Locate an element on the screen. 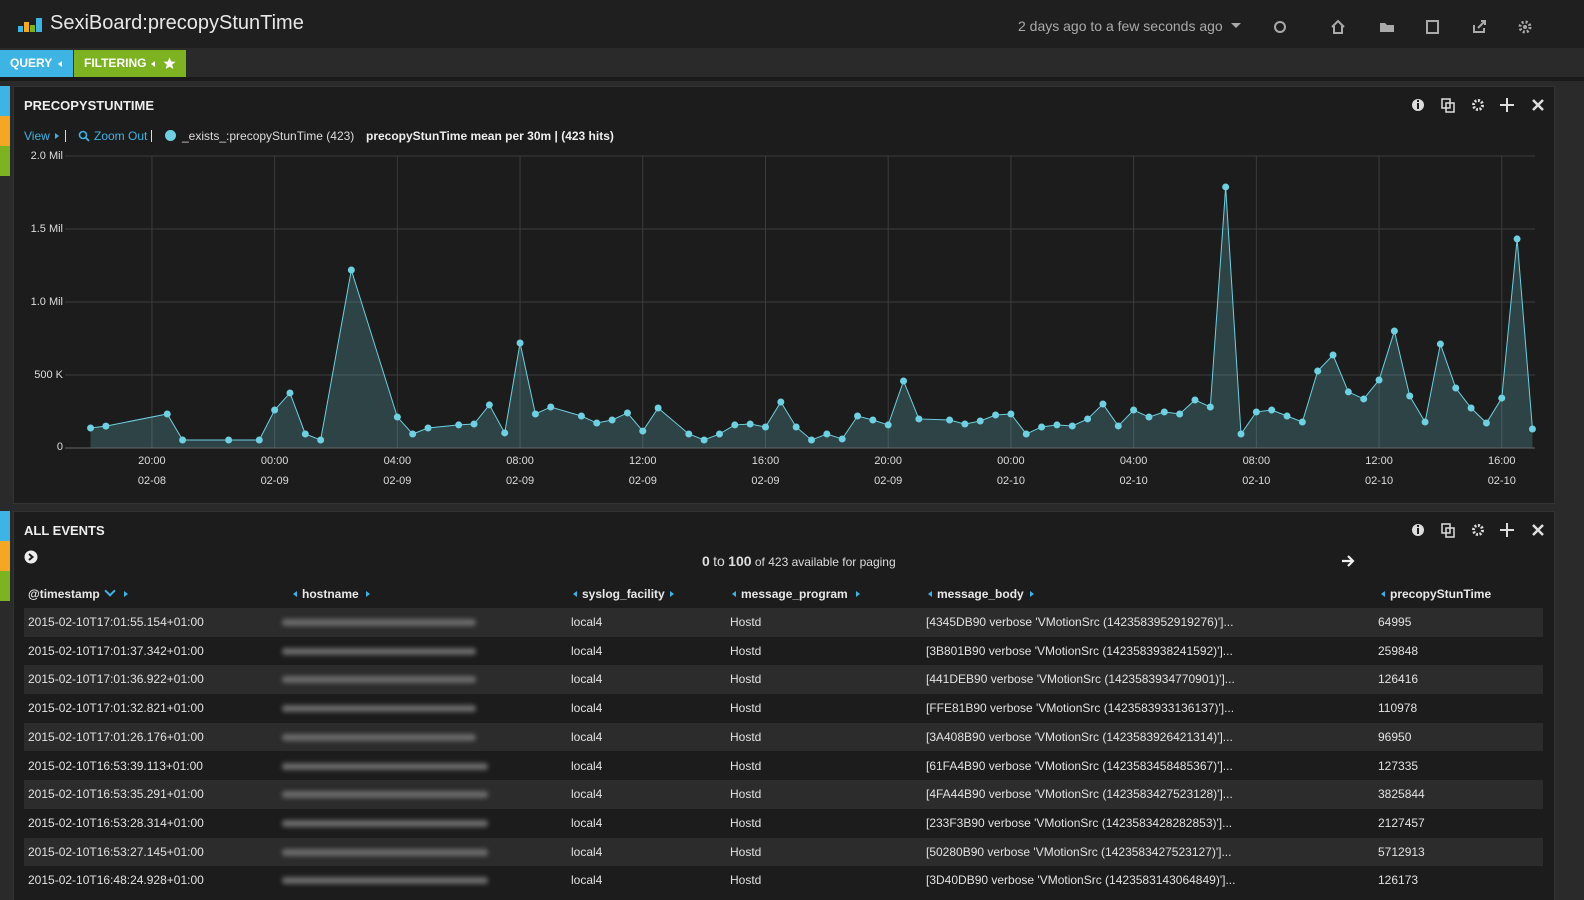  column-header: hostname is located at coordinates (330, 594).